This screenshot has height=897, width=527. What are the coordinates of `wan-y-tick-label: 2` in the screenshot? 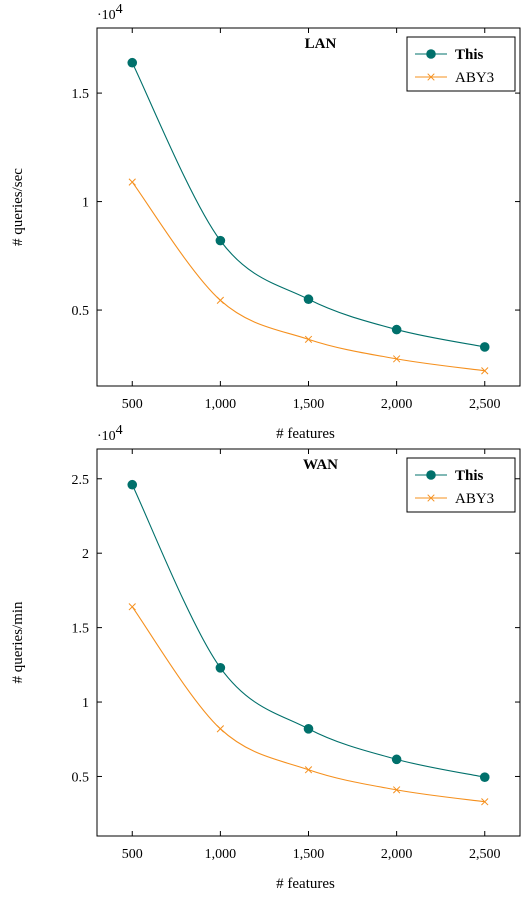 It's located at (85, 554).